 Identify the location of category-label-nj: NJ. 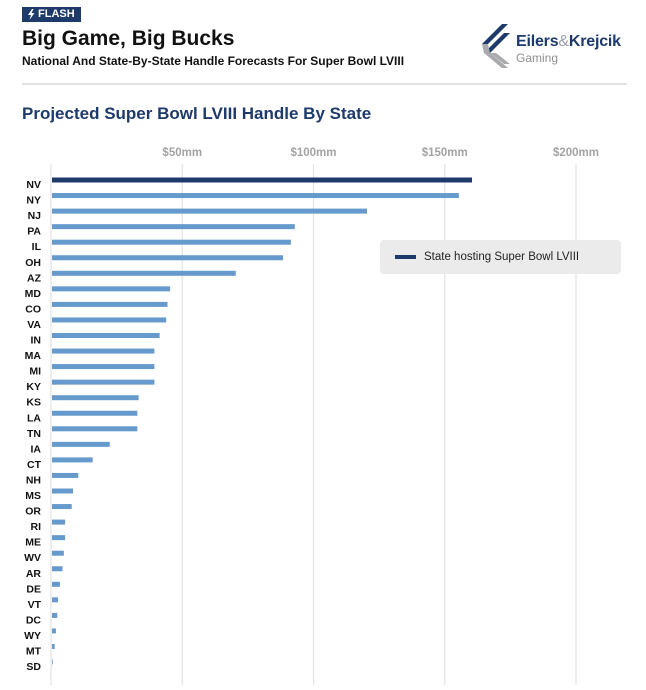
(35, 216).